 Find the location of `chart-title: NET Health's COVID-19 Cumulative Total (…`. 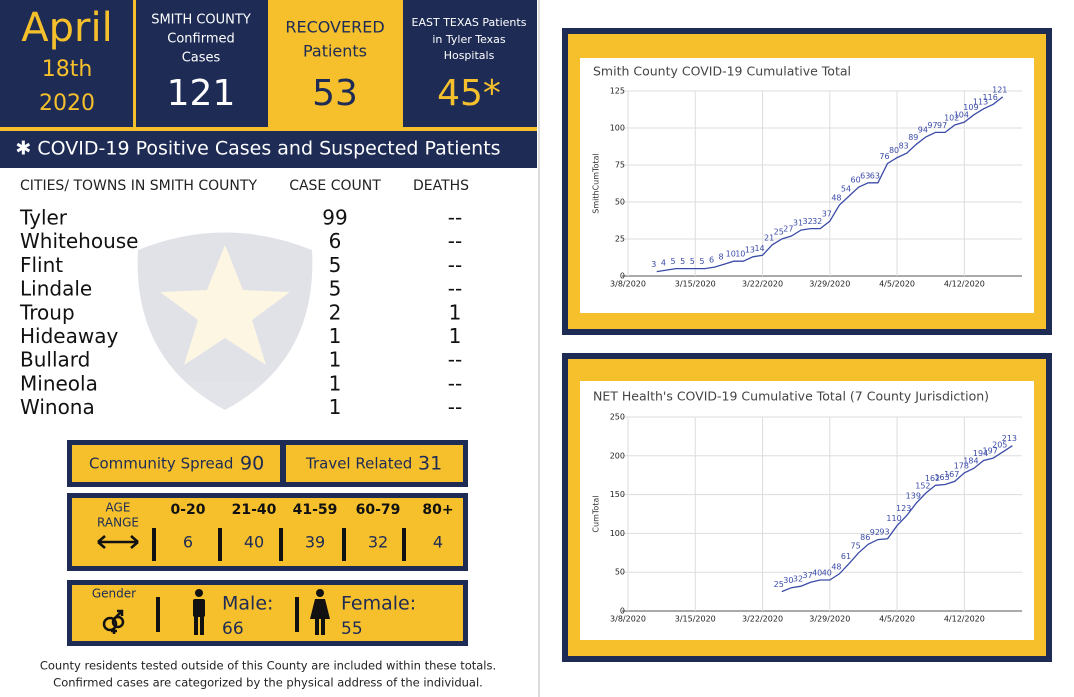

chart-title: NET Health's COVID-19 Cumulative Total (… is located at coordinates (791, 396).